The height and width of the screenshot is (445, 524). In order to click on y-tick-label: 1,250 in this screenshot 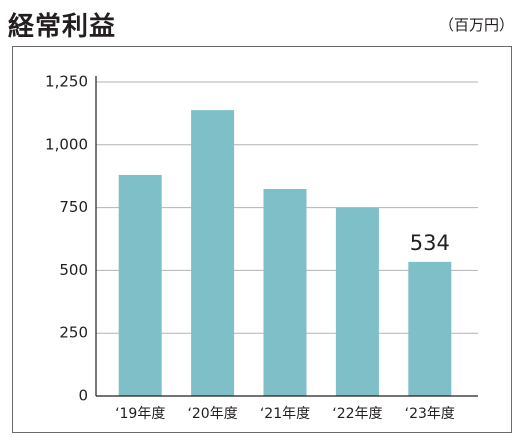, I will do `click(66, 82)`.